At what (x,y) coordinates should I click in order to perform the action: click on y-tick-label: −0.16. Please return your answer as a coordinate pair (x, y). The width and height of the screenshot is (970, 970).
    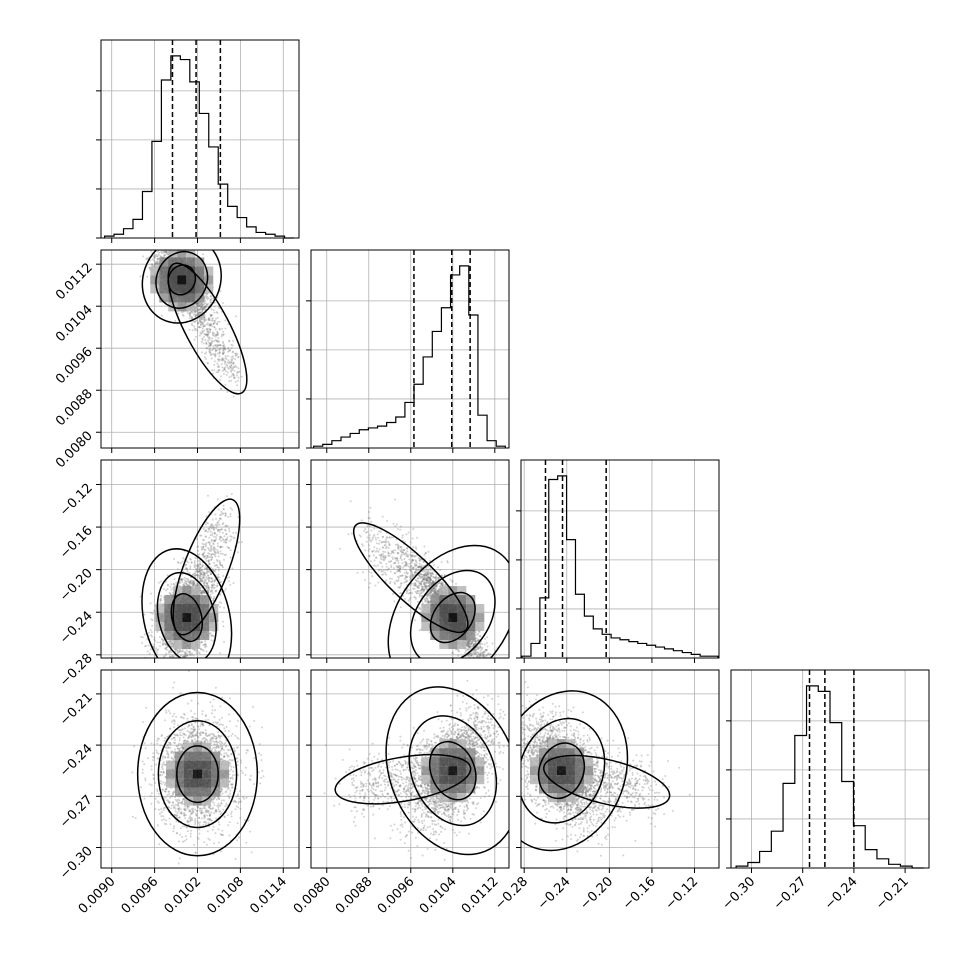
    Looking at the image, I should click on (76, 542).